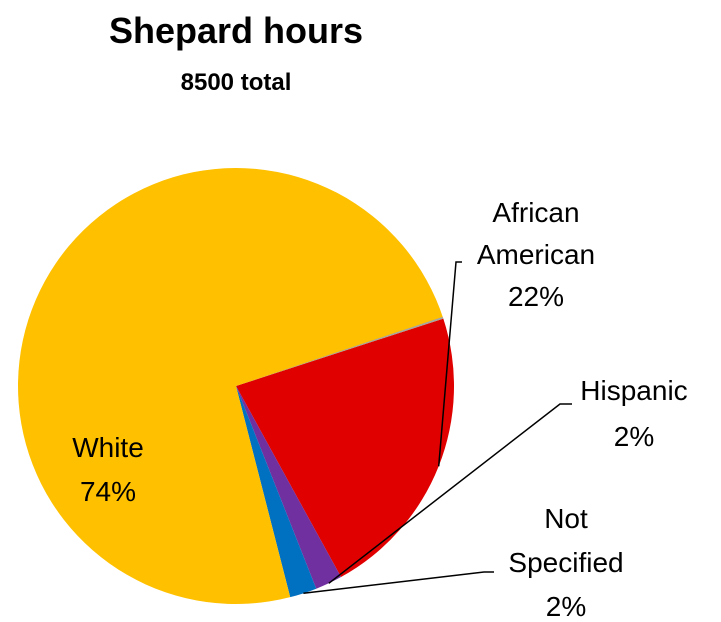 The width and height of the screenshot is (721, 622). Describe the element at coordinates (398, 583) in the screenshot. I see `leader-line-not-specified` at that location.